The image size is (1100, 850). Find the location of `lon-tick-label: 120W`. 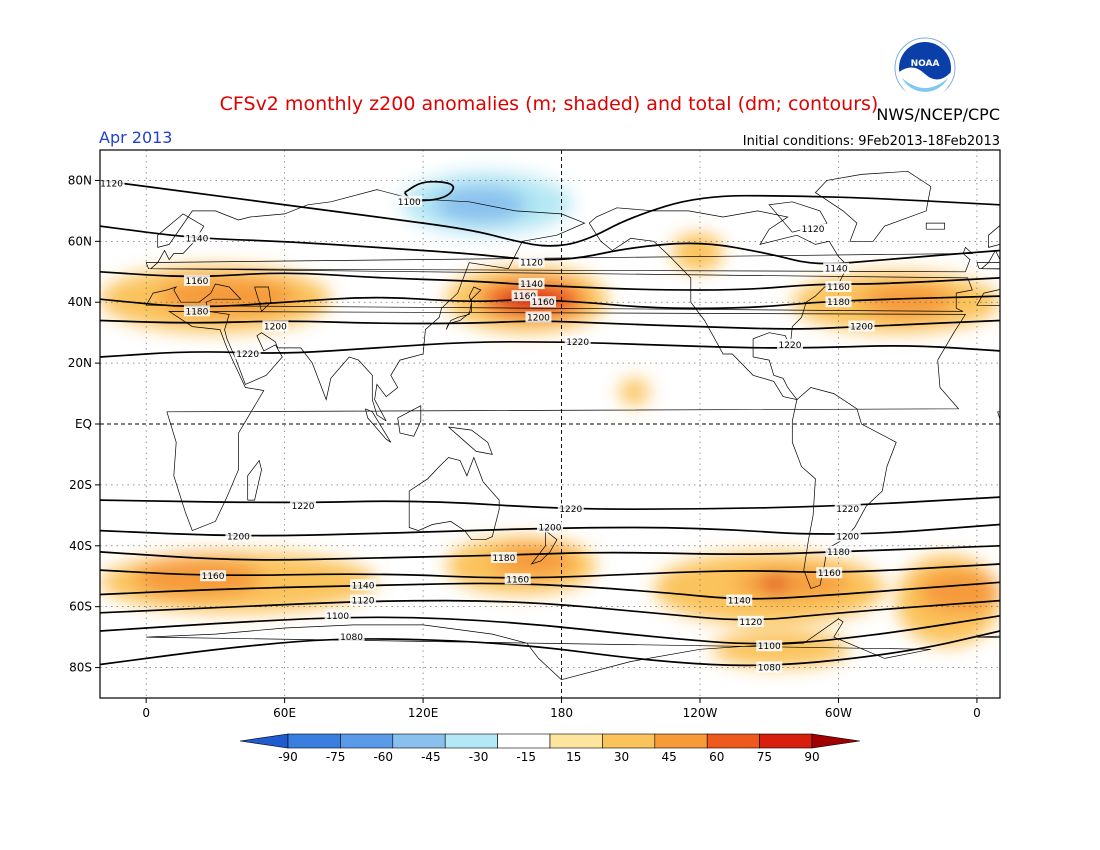

lon-tick-label: 120W is located at coordinates (700, 713).